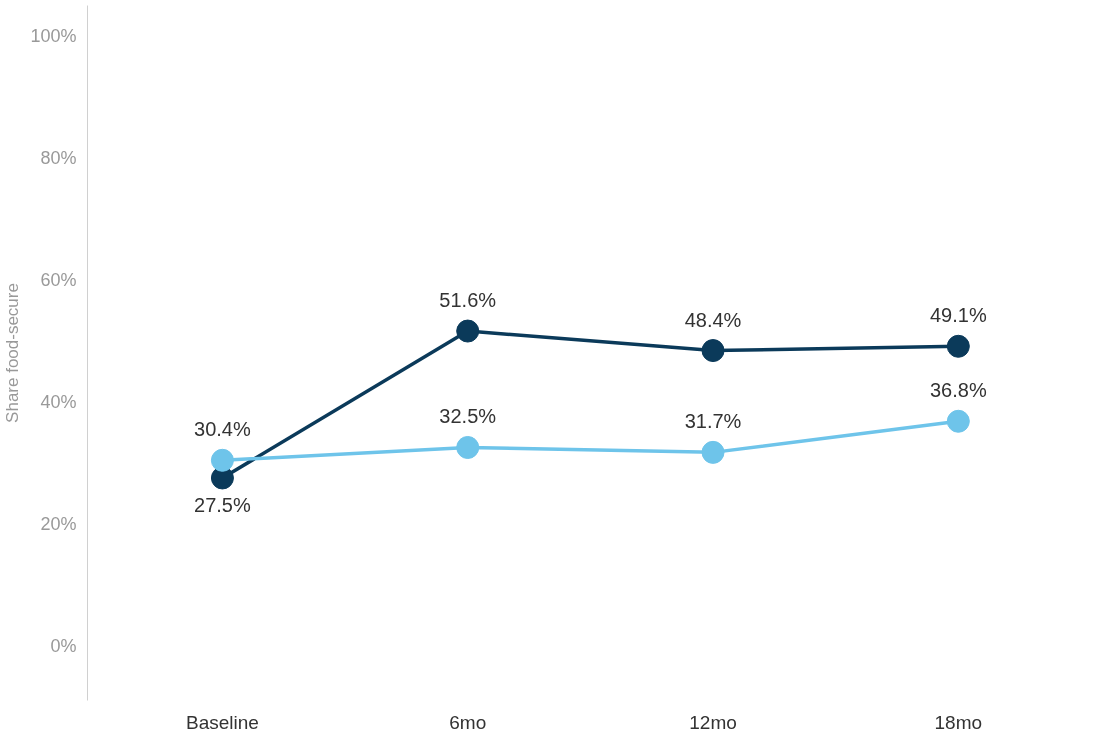  I want to click on data-label: 32.5%, so click(468, 416).